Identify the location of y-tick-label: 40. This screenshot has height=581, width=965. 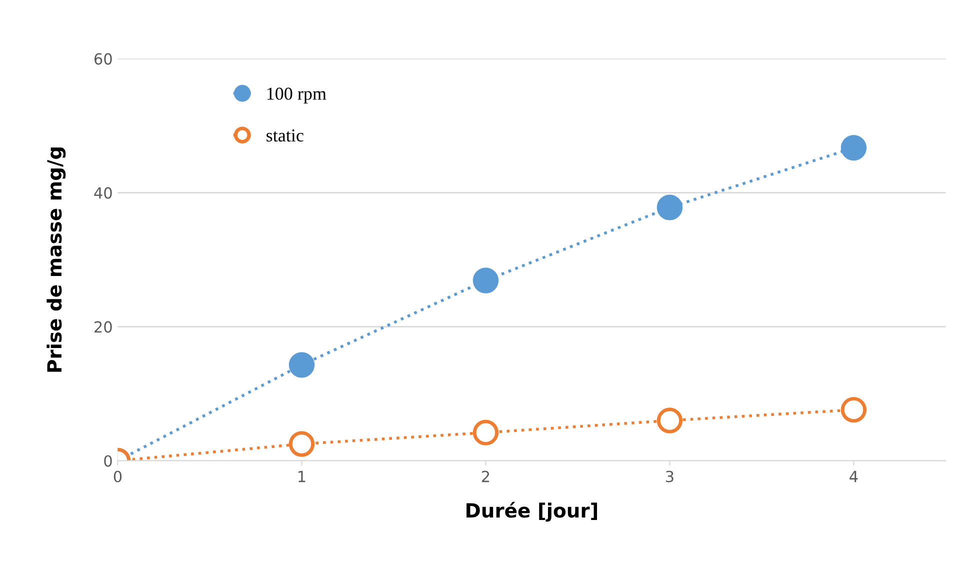
(103, 193).